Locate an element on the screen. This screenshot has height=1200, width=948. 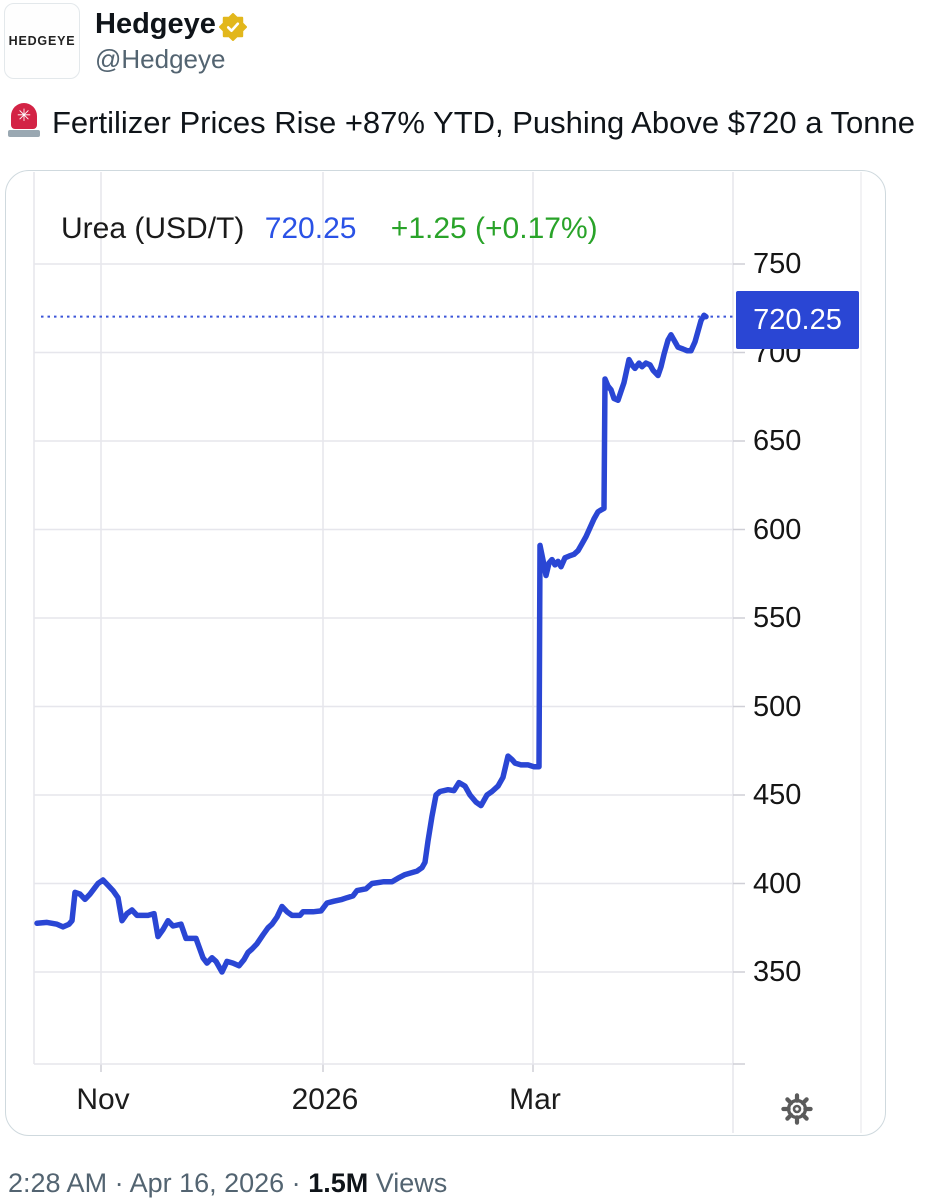
gold-verified-icon is located at coordinates (233, 27).